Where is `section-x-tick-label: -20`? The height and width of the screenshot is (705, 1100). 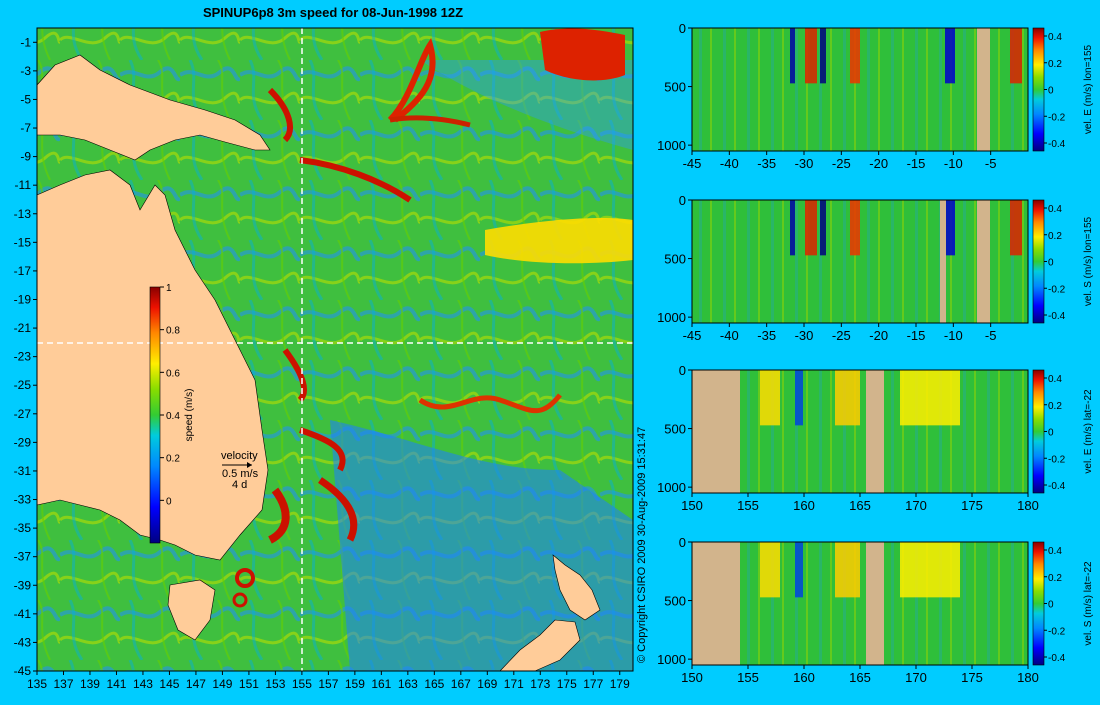 section-x-tick-label: -20 is located at coordinates (878, 163).